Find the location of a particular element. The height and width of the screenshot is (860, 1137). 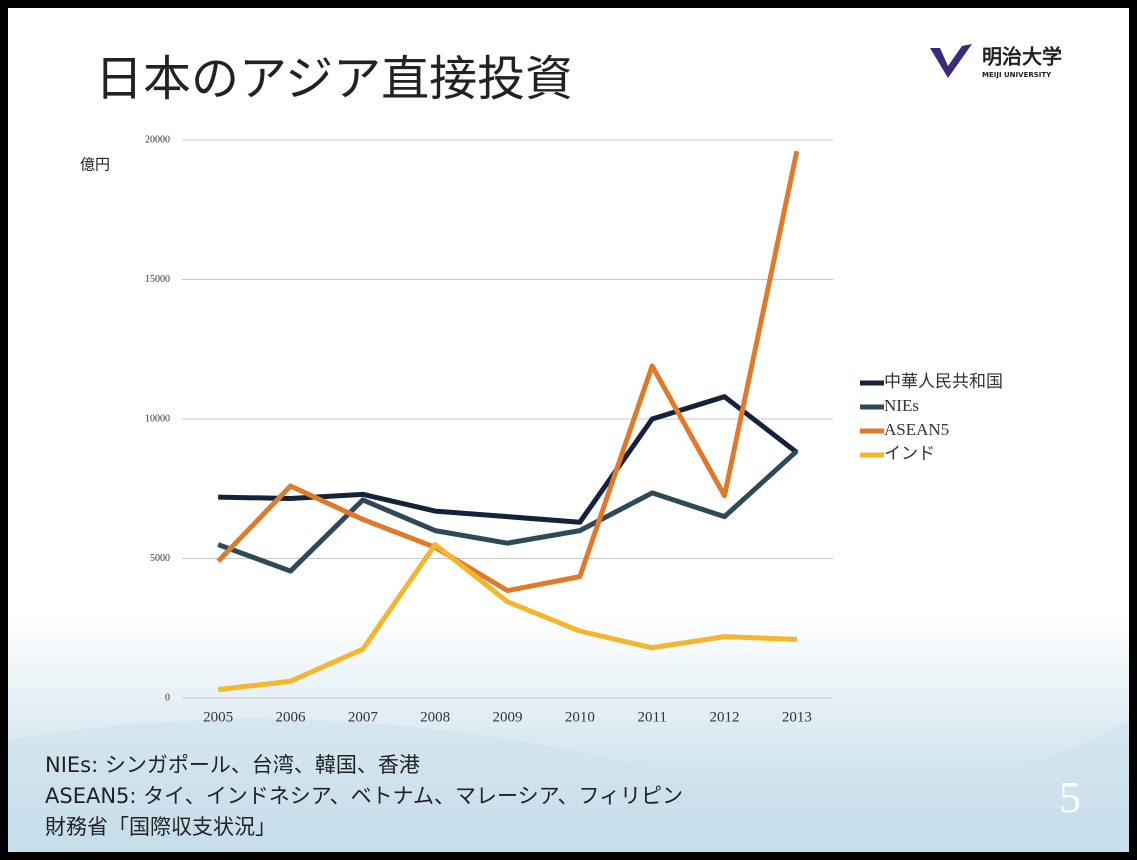

legend-label: ASEAN5 is located at coordinates (916, 429).